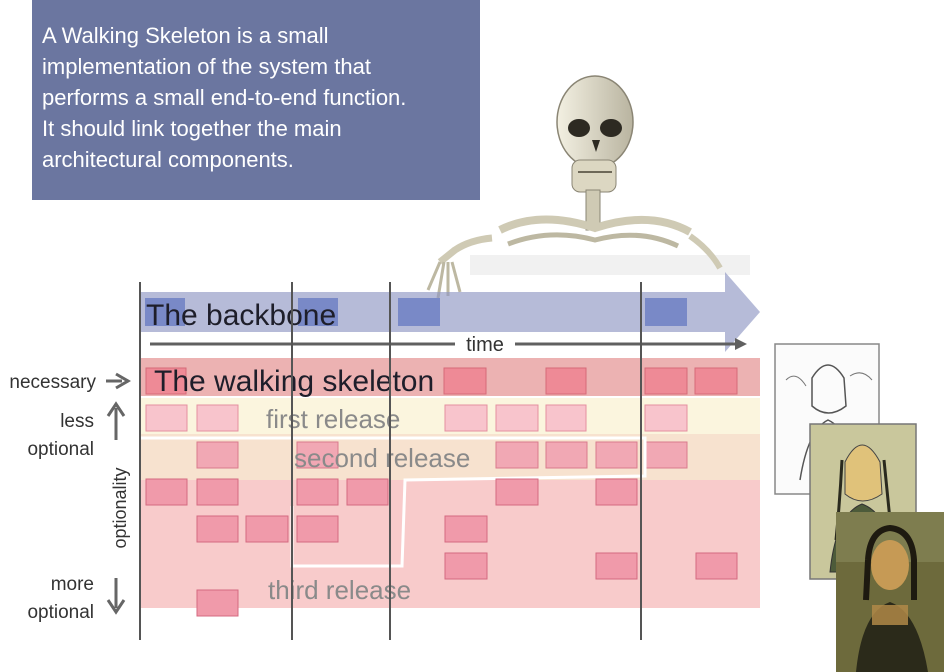 The image size is (944, 672). What do you see at coordinates (241, 315) in the screenshot?
I see `backbone-label: The backbone` at bounding box center [241, 315].